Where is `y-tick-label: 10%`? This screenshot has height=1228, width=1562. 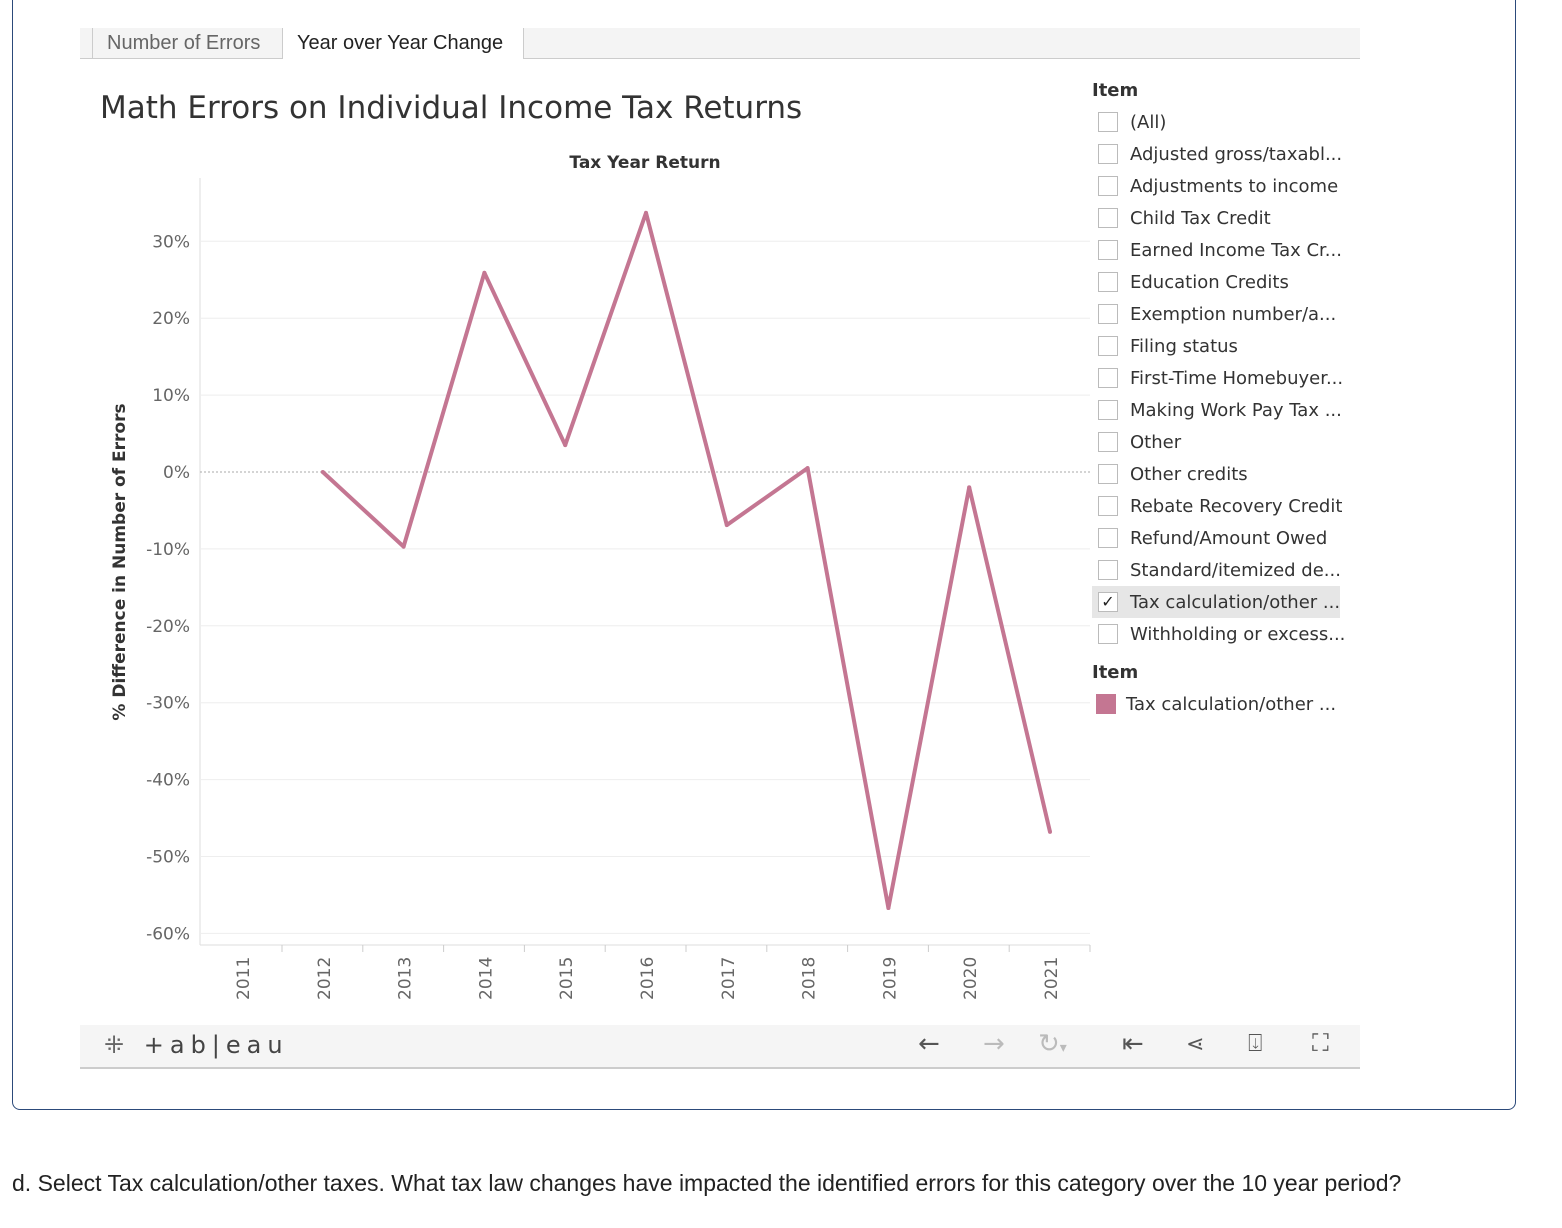
y-tick-label: 10% is located at coordinates (171, 396).